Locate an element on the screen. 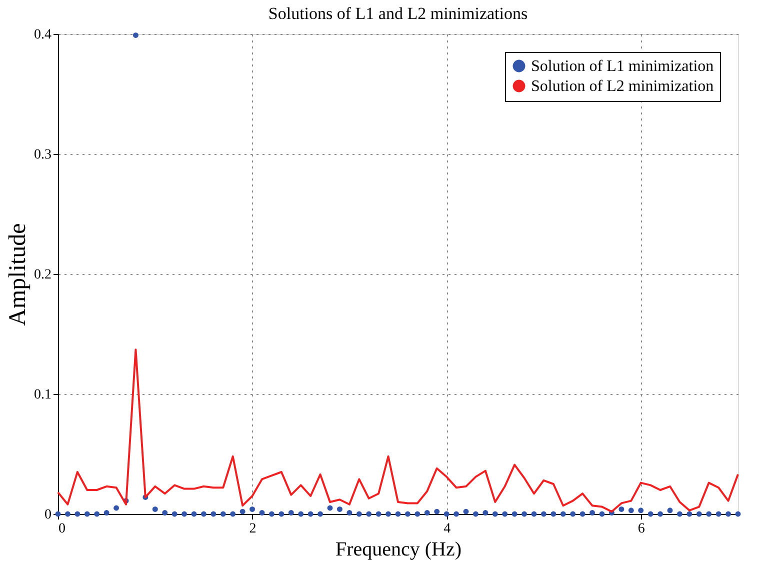  chart-title: Solutions of L1 and L2 minimizations is located at coordinates (398, 13).